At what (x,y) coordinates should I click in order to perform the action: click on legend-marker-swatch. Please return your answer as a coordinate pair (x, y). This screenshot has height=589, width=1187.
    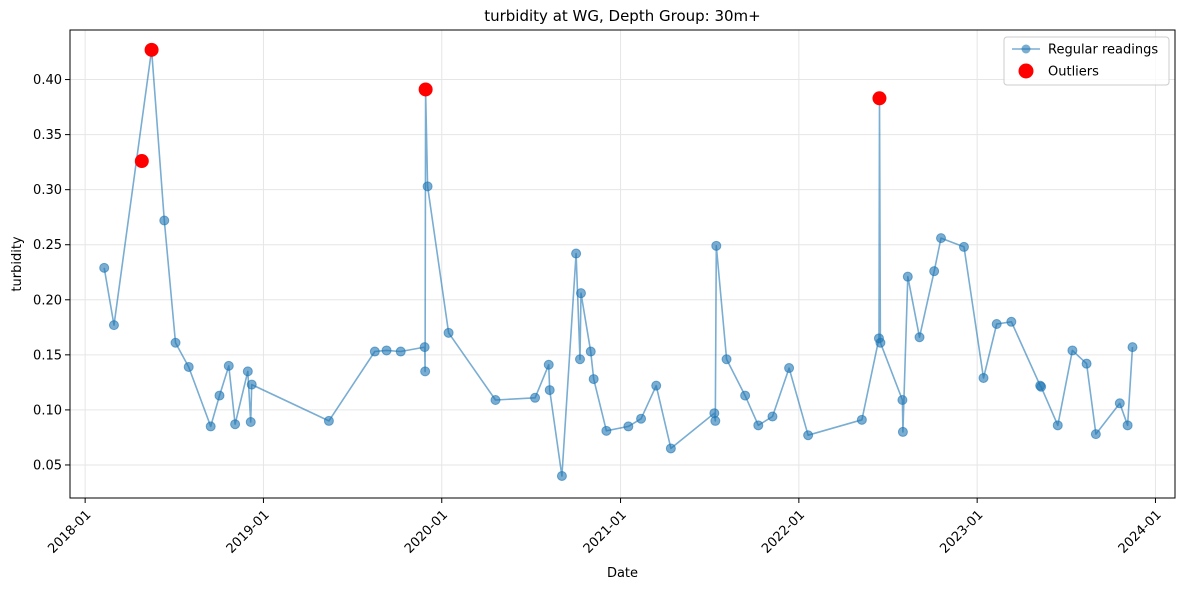
    Looking at the image, I should click on (1026, 49).